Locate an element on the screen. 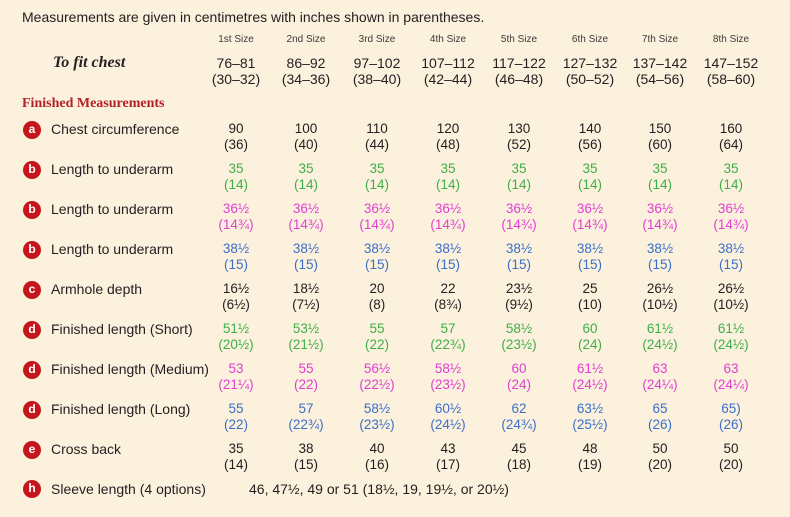 The width and height of the screenshot is (790, 517). value-cell: 120 (48) is located at coordinates (448, 137).